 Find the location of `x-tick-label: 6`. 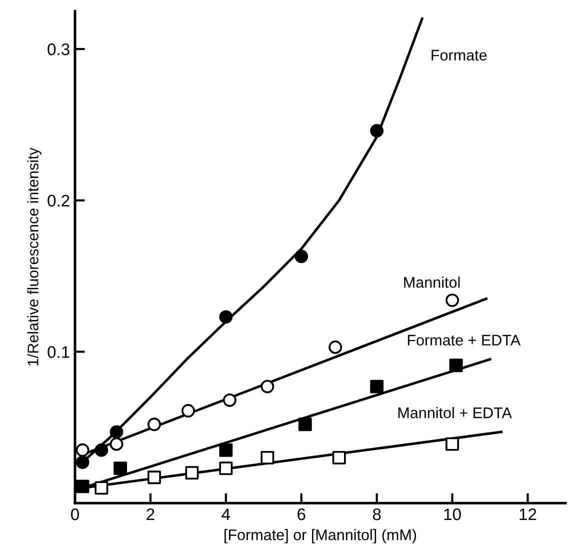

x-tick-label: 6 is located at coordinates (302, 514).